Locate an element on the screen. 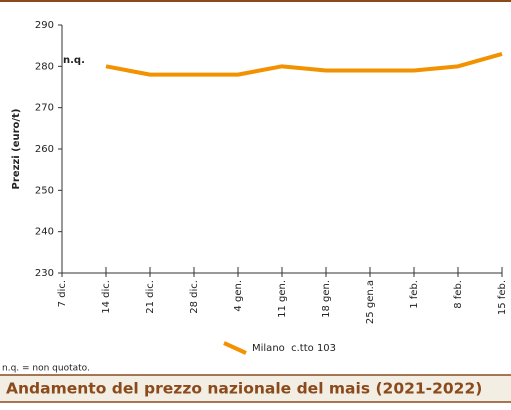 Image resolution: width=511 pixels, height=410 pixels. x-tick-label: 14 dic. is located at coordinates (106, 297).